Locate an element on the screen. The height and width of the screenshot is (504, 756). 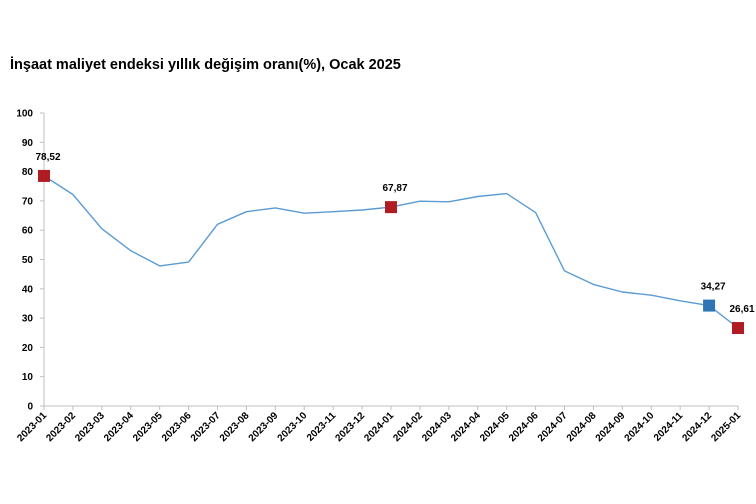
x-tick-label: 2024-12 is located at coordinates (697, 427).